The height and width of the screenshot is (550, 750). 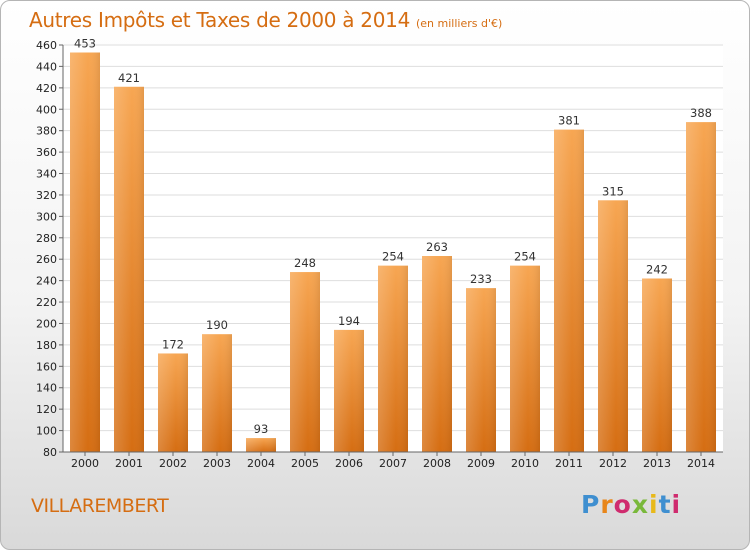 What do you see at coordinates (46, 195) in the screenshot?
I see `y-tick-label: 320` at bounding box center [46, 195].